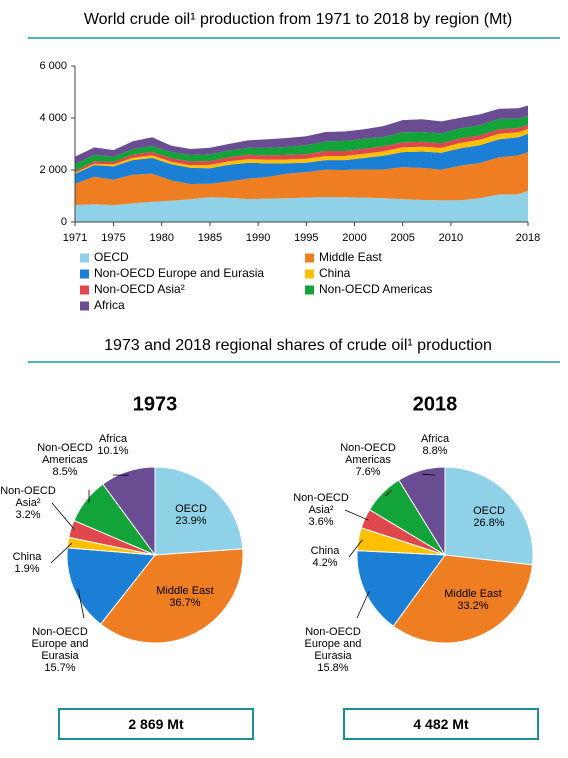 The width and height of the screenshot is (568, 758). I want to click on x-tick-label: 1990, so click(258, 238).